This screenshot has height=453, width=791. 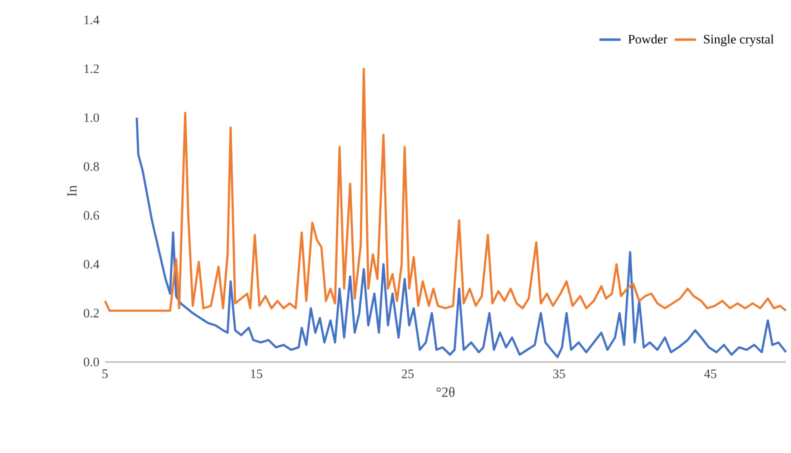 What do you see at coordinates (648, 39) in the screenshot?
I see `legend-label: Powder` at bounding box center [648, 39].